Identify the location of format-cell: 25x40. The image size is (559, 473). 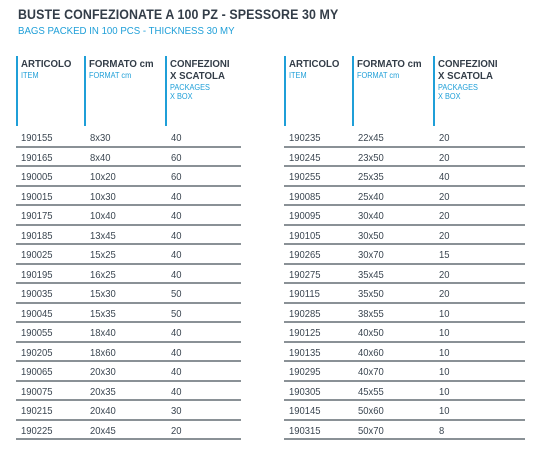
(371, 196).